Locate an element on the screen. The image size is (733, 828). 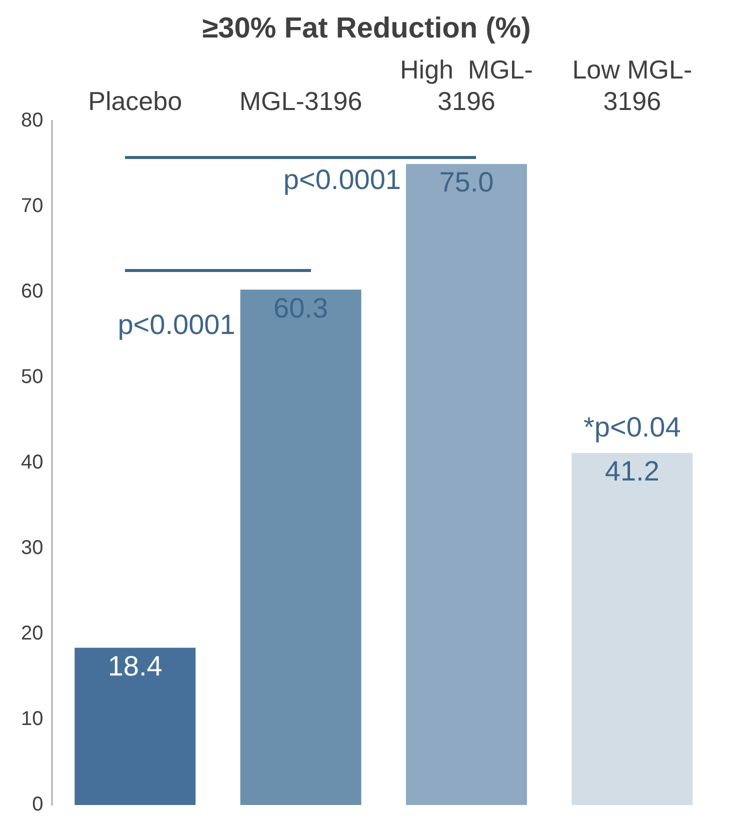
y-tick-label: 20 is located at coordinates (32, 633).